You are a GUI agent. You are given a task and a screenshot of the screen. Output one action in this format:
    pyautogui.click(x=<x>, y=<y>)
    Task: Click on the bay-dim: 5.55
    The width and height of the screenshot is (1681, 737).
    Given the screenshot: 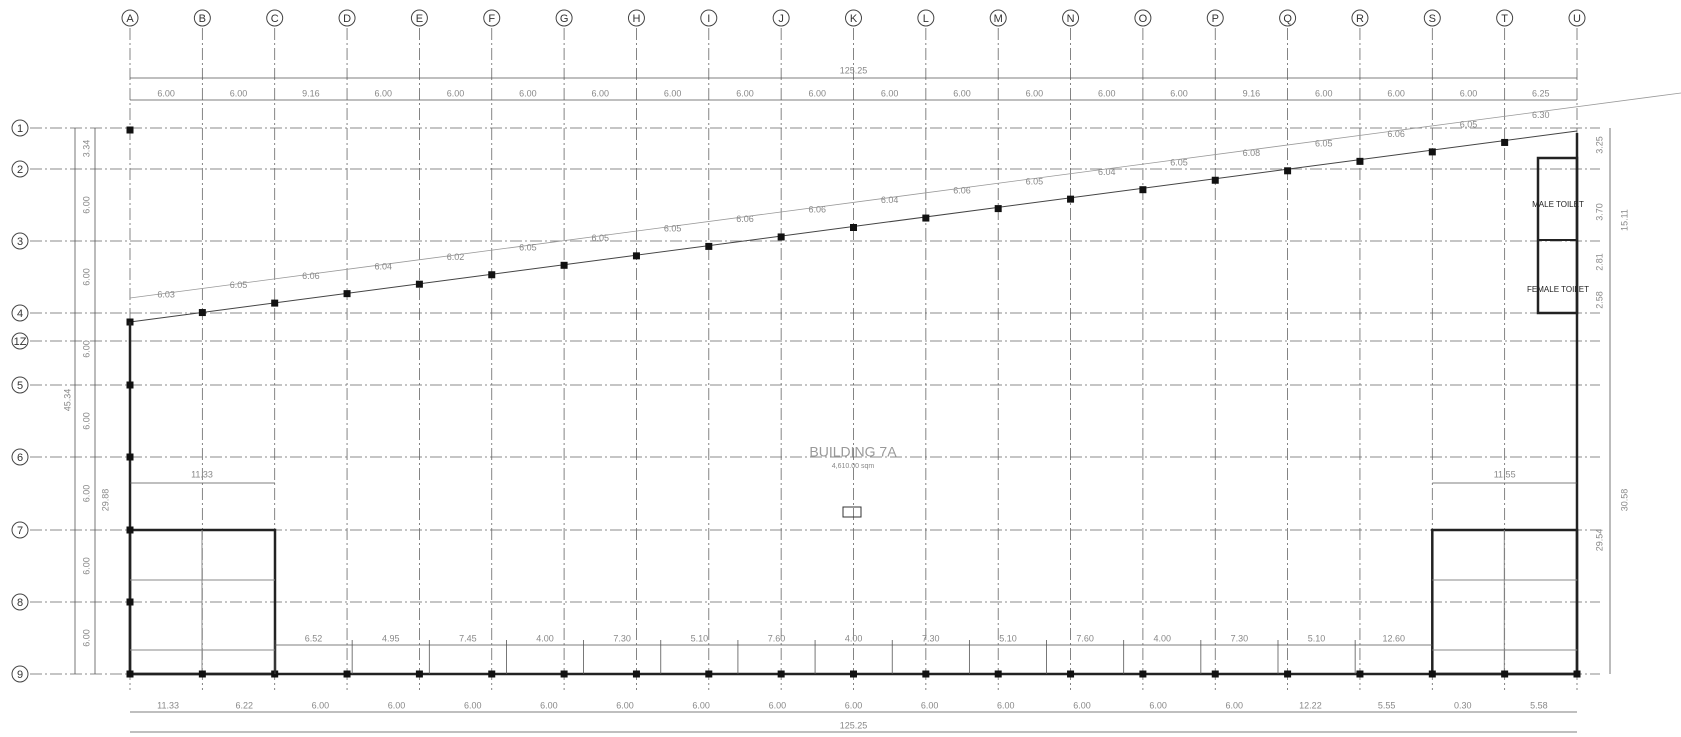 What is the action you would take?
    pyautogui.click(x=1387, y=705)
    